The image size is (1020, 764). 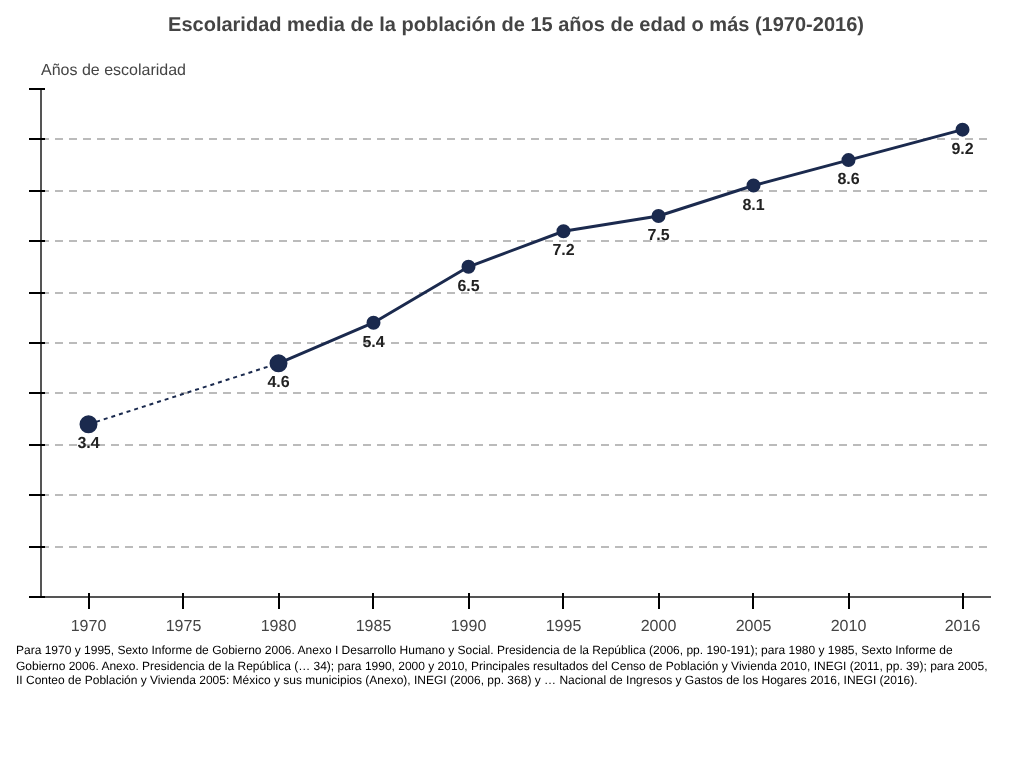 What do you see at coordinates (374, 626) in the screenshot?
I see `x-tick-label: 1985` at bounding box center [374, 626].